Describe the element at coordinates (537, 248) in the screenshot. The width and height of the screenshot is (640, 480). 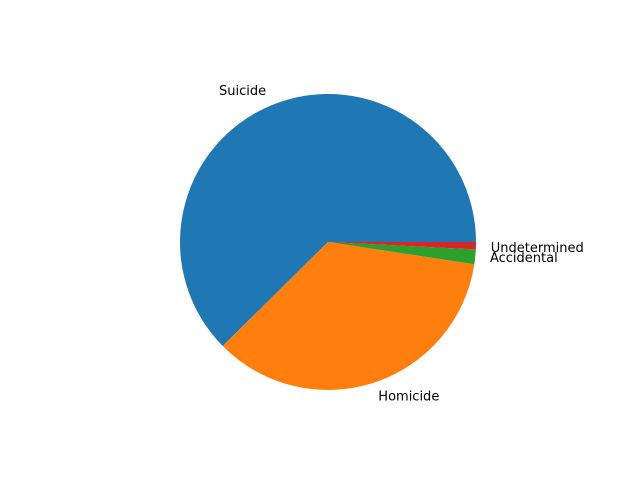
I see `pie-label-undetermined: Undetermined` at that location.